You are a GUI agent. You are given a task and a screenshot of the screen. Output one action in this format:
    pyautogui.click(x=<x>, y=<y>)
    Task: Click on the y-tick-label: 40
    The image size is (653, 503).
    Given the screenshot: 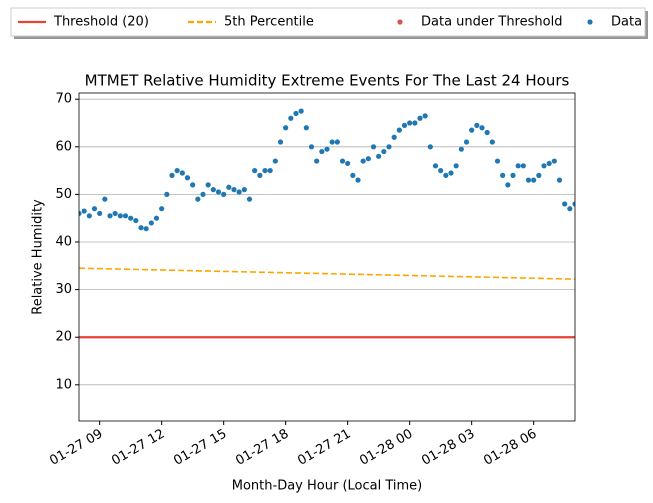 What is the action you would take?
    pyautogui.click(x=63, y=242)
    